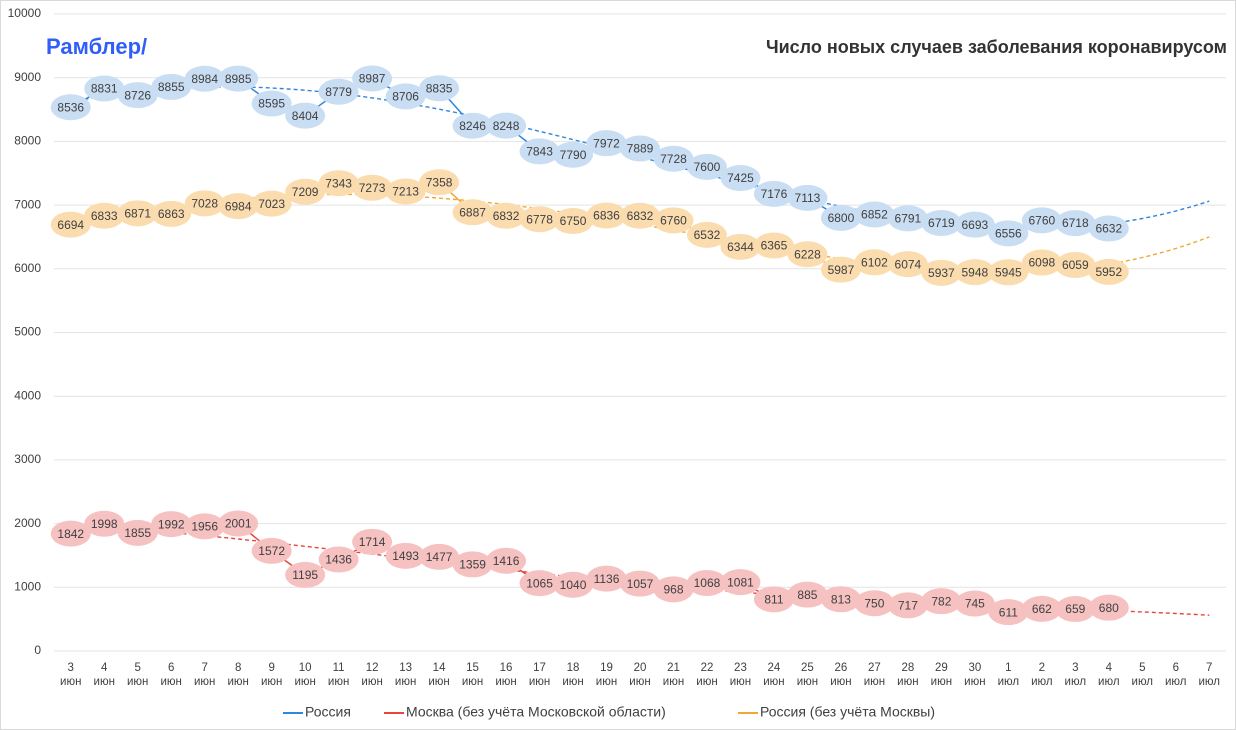 This screenshot has width=1236, height=730. What do you see at coordinates (573, 585) in the screenshot?
I see `data-label: 1040` at bounding box center [573, 585].